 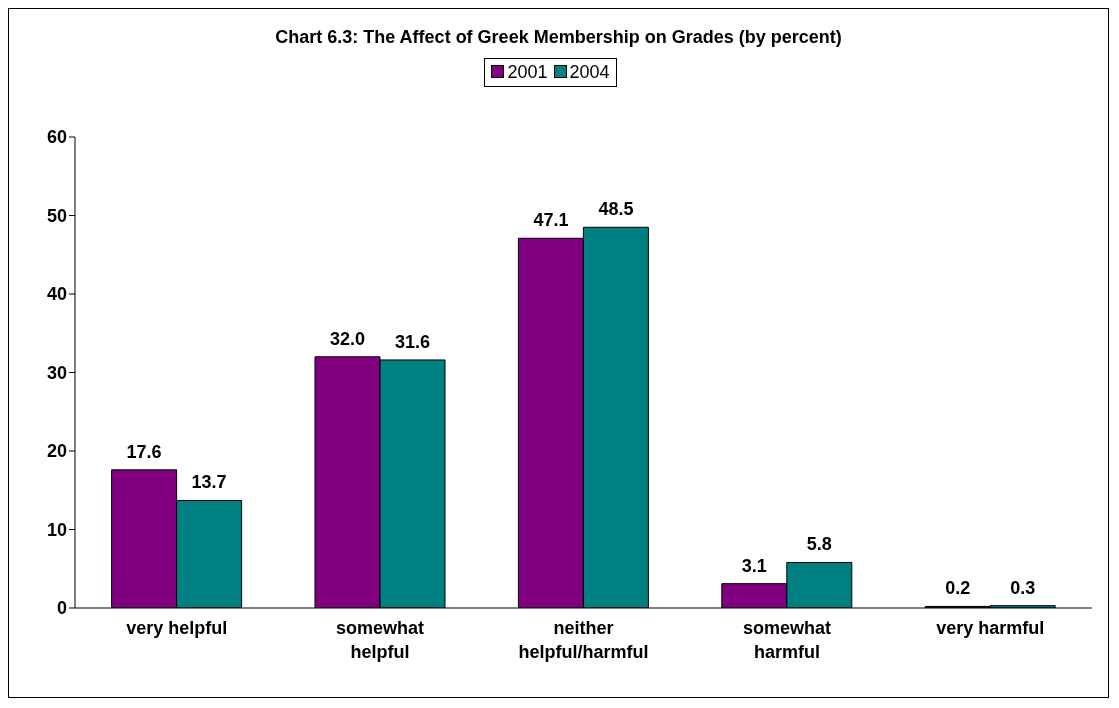 What do you see at coordinates (380, 640) in the screenshot?
I see `x-tick-label: somewhat helpful` at bounding box center [380, 640].